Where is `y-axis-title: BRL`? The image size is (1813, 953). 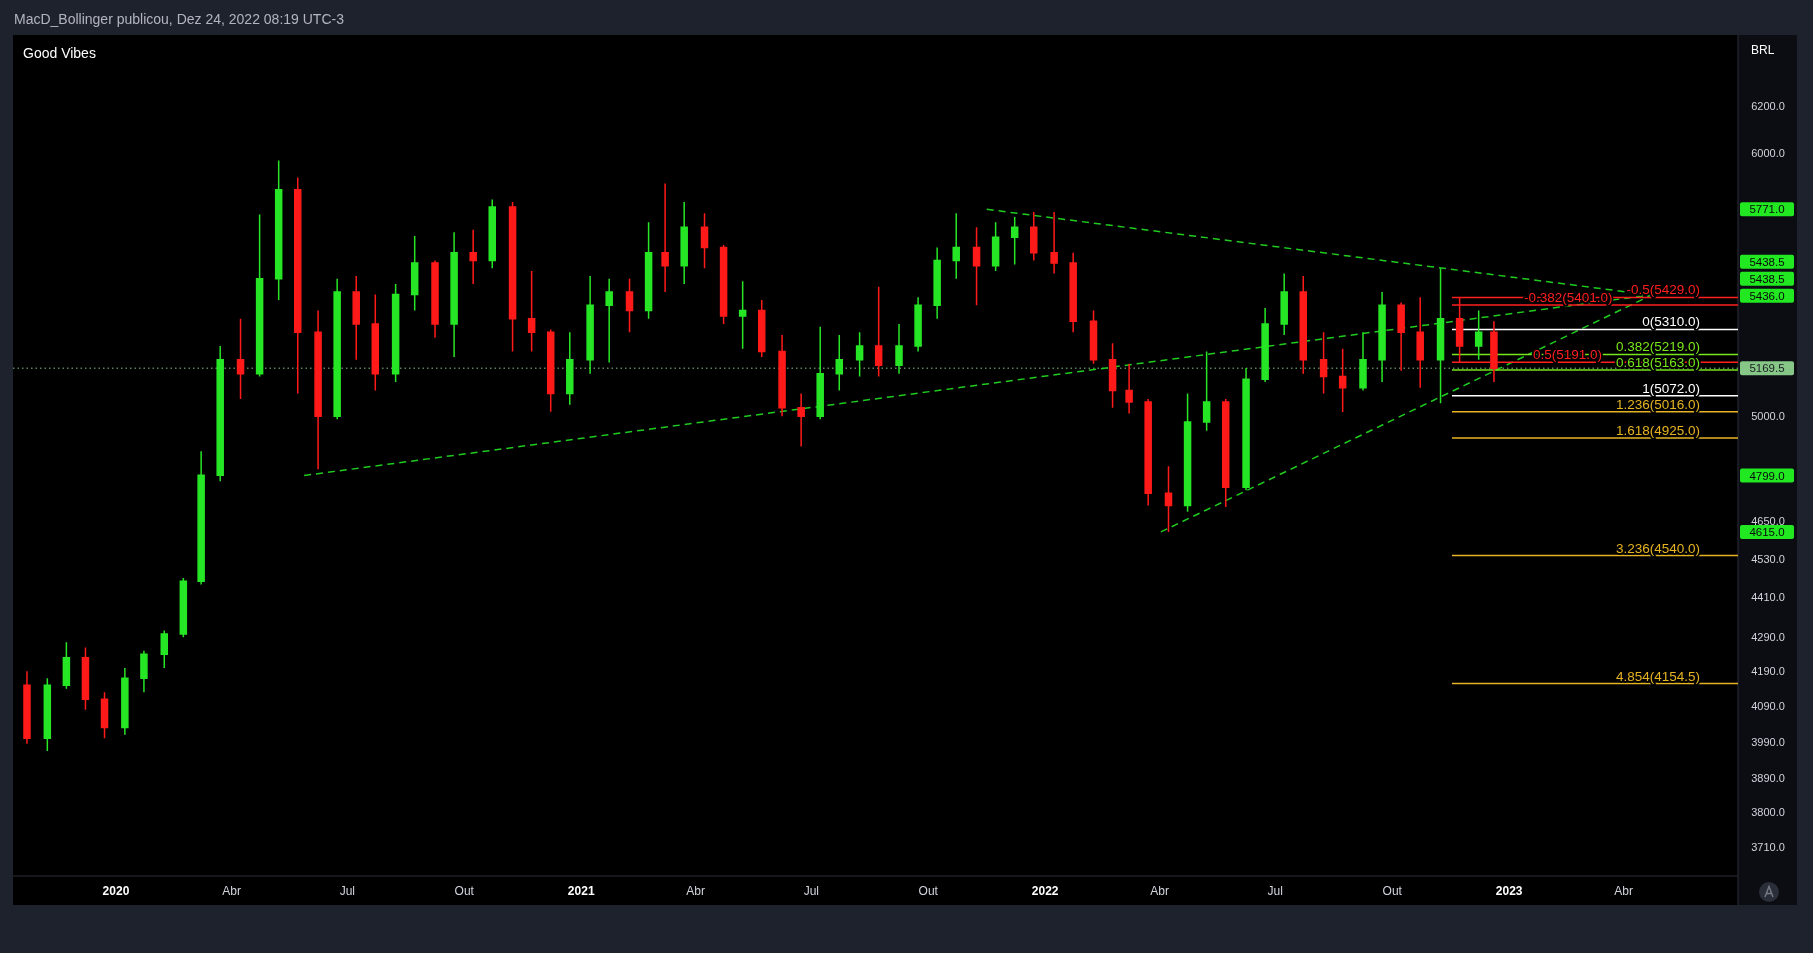
y-axis-title: BRL is located at coordinates (1763, 50).